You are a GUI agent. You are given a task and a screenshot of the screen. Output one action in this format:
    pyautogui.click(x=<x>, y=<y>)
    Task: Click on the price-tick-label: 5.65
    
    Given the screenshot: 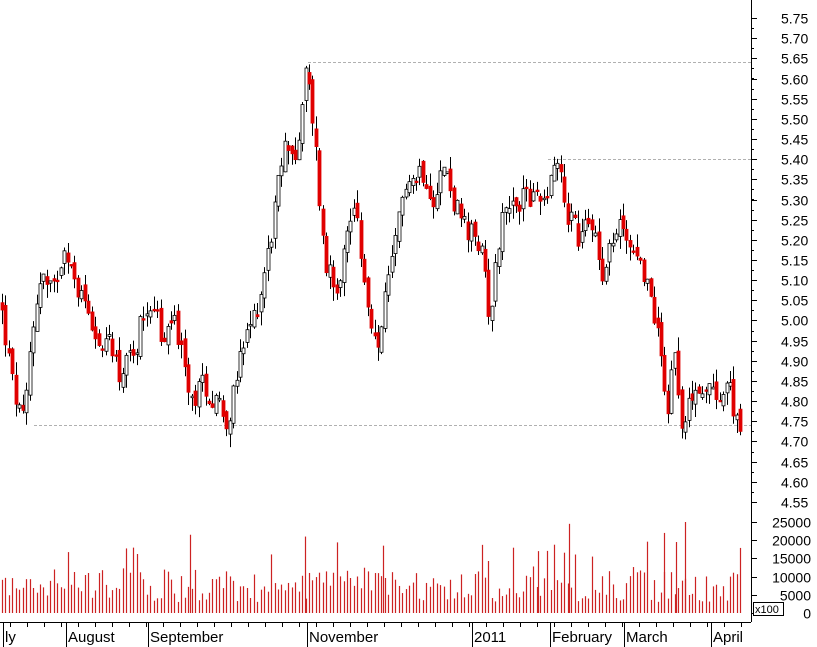 What is the action you would take?
    pyautogui.click(x=794, y=59)
    